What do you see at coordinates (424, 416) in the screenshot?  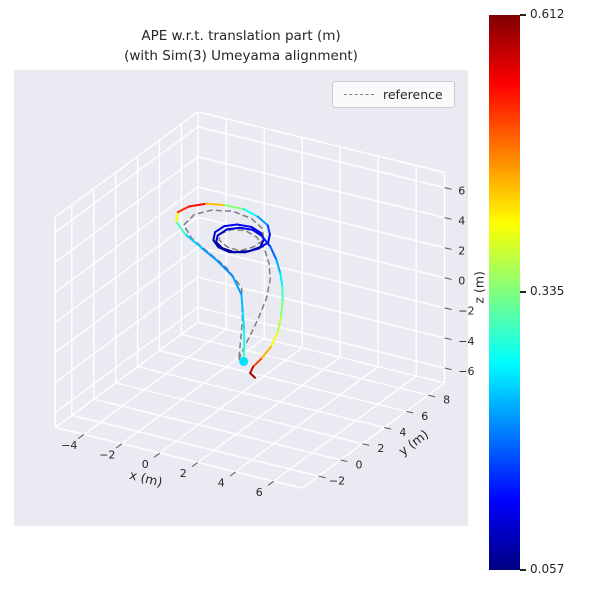 I see `y-tick-label: 6` at bounding box center [424, 416].